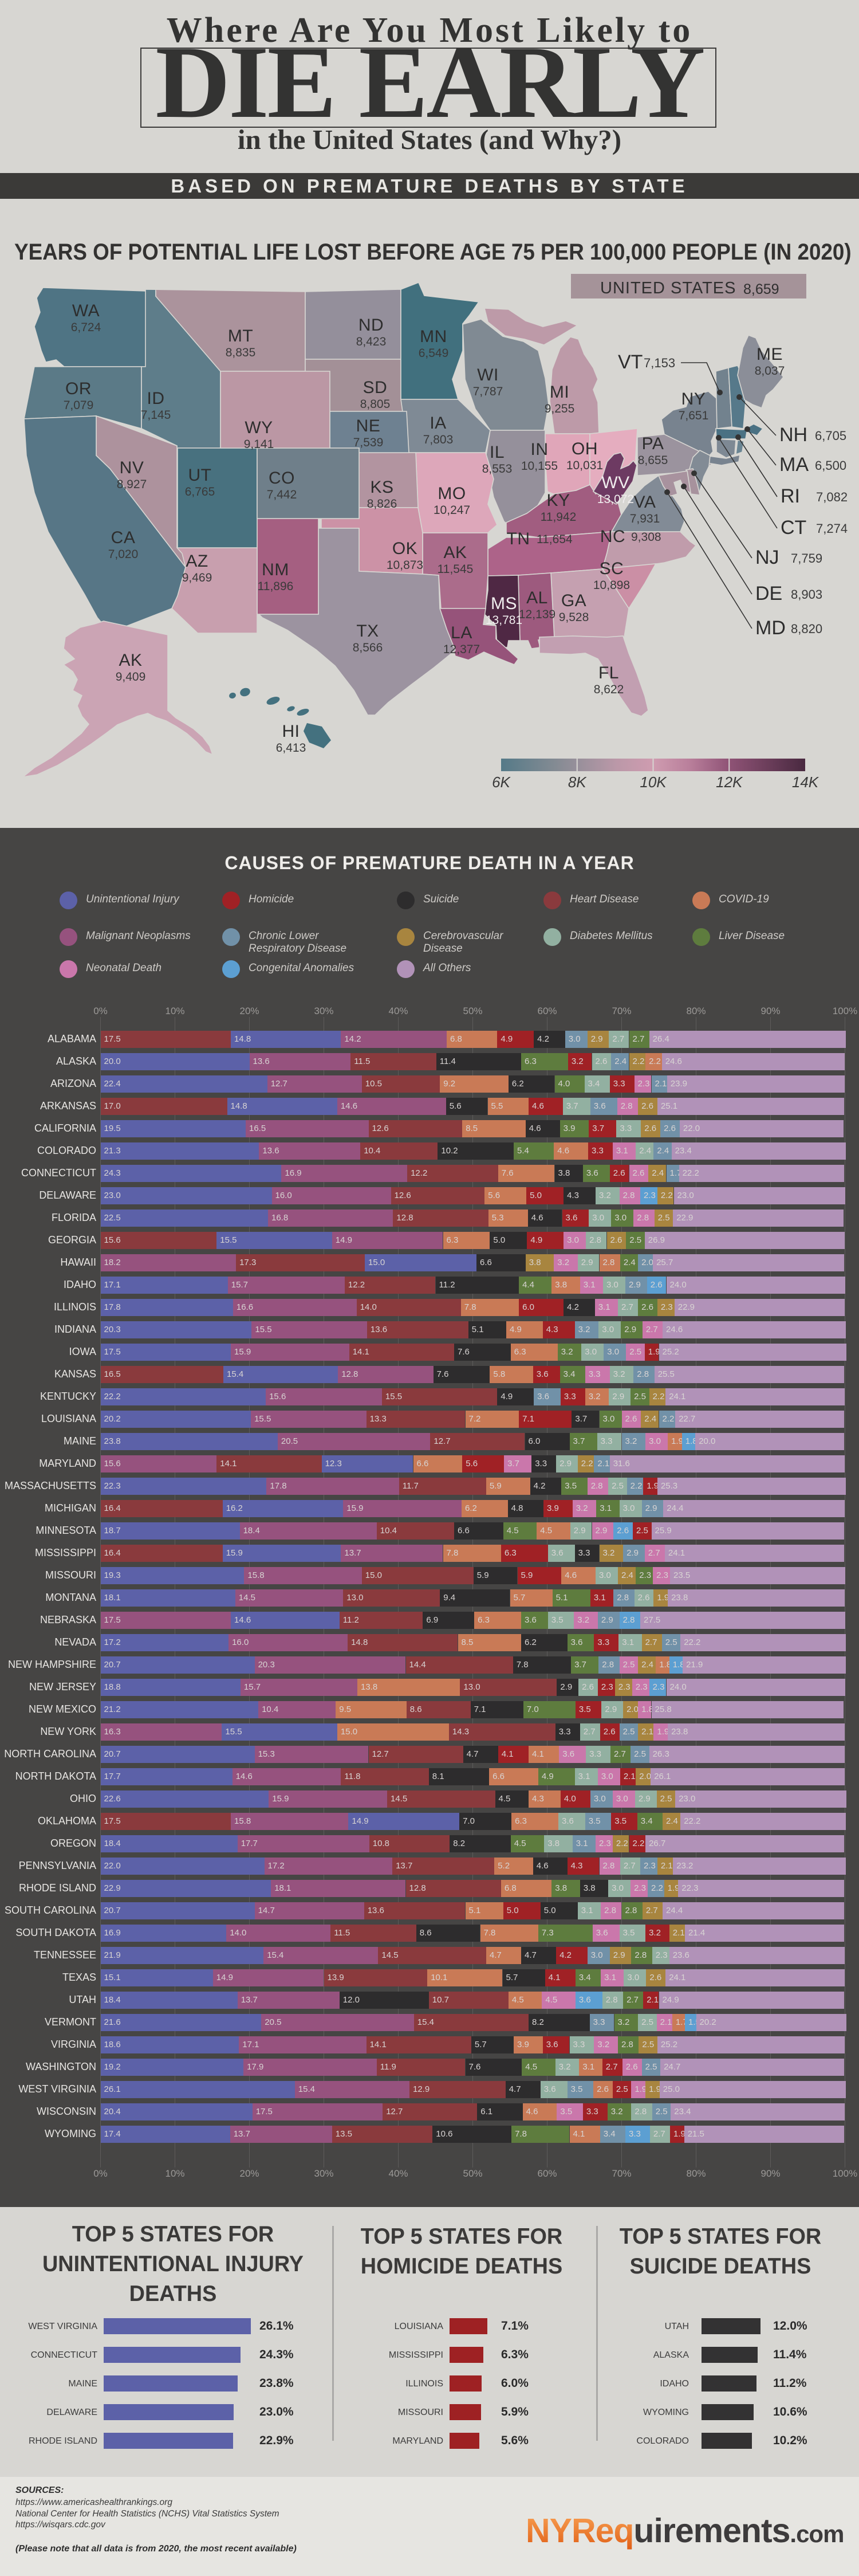 The height and width of the screenshot is (2576, 859). Describe the element at coordinates (806, 558) in the screenshot. I see `svg-text: 7,759` at that location.